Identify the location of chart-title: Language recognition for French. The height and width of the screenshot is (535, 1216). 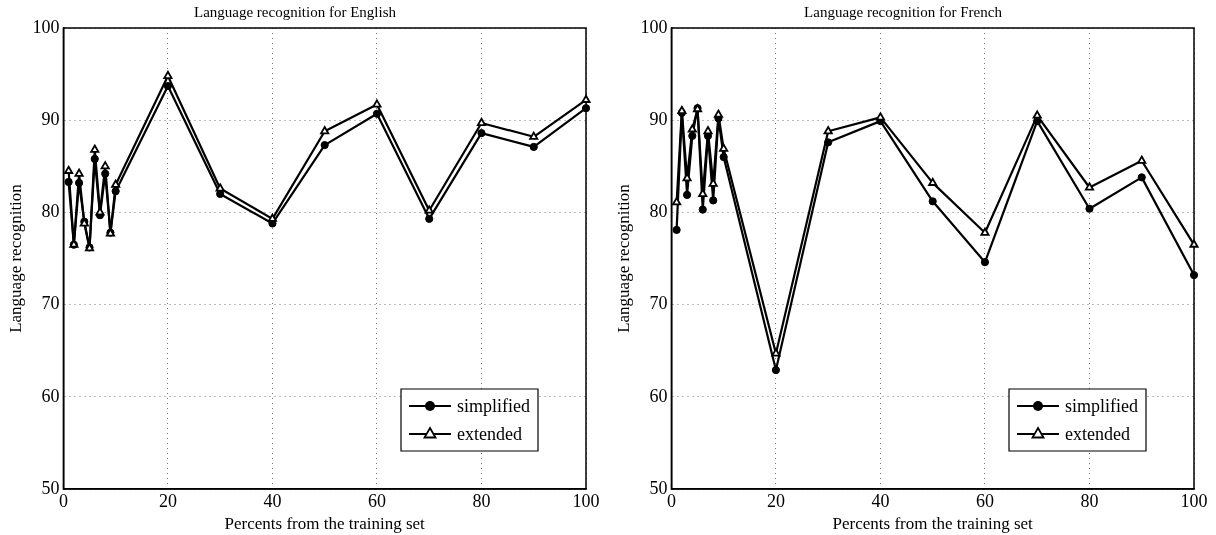
(903, 11).